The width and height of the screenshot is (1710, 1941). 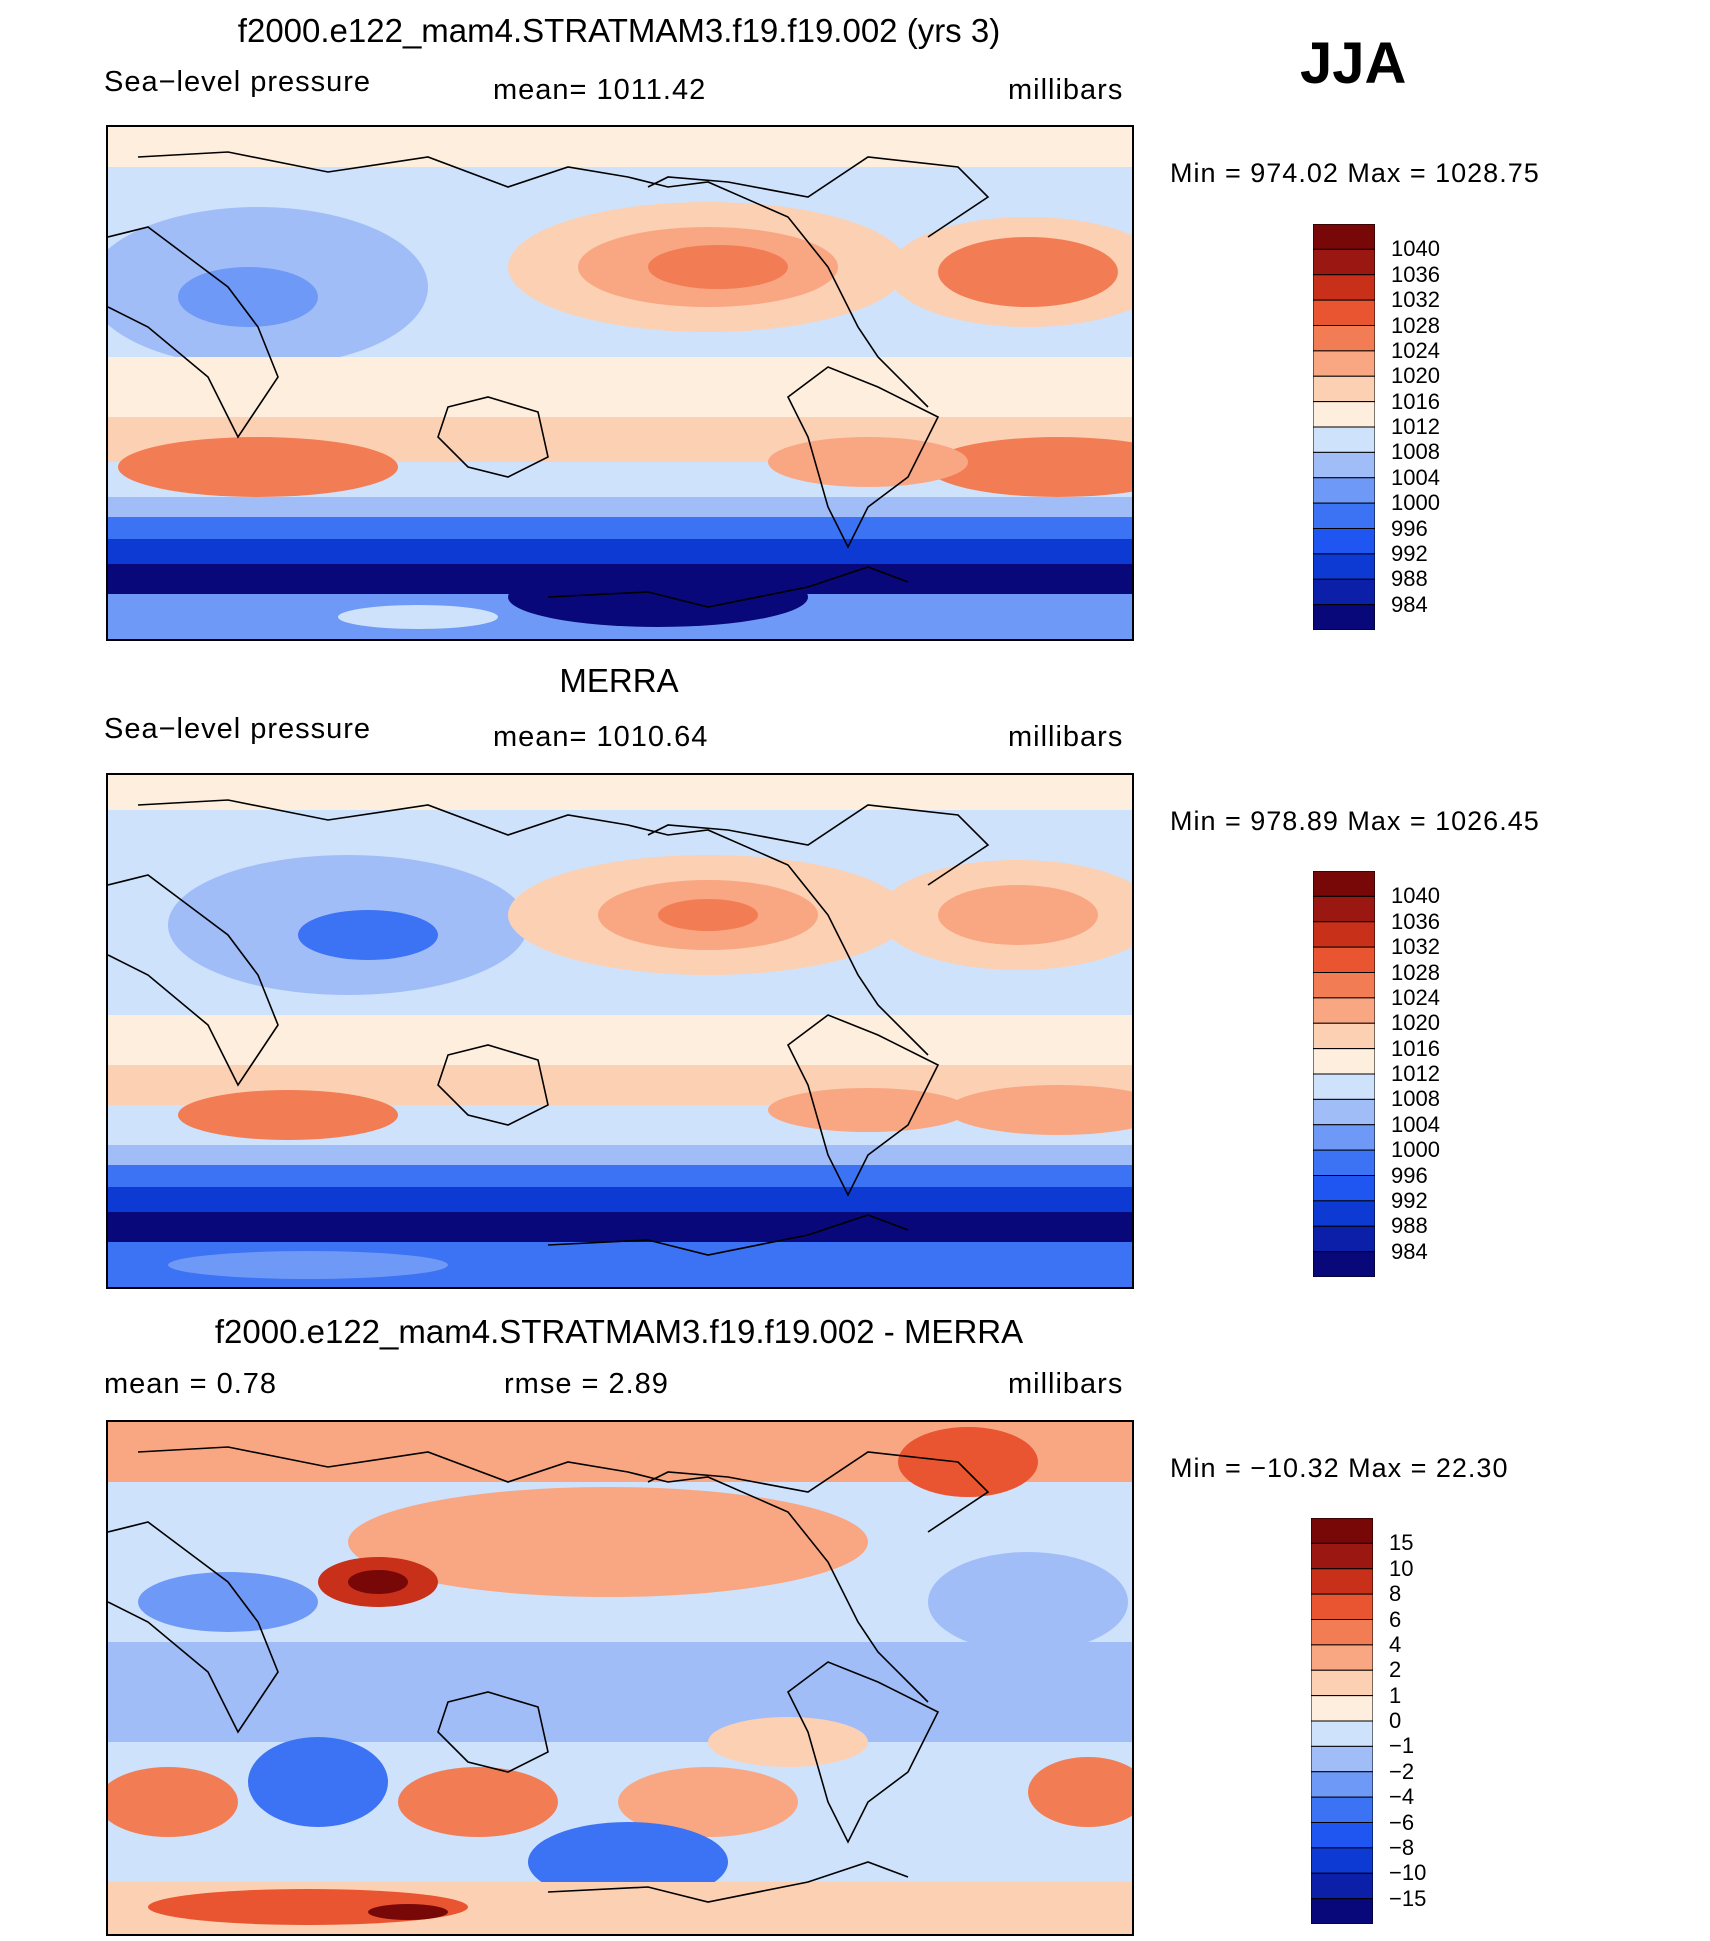 I want to click on panel-1-minmax: Min = 974.02 Max = 1028.75, so click(x=1355, y=173).